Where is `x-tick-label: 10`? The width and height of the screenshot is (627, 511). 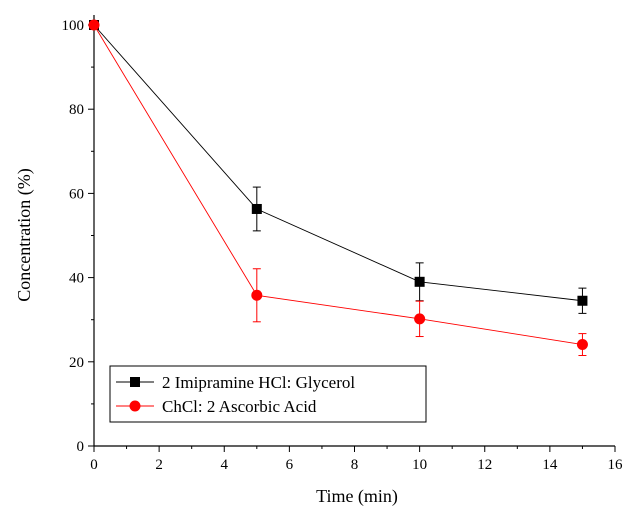
x-tick-label: 10 is located at coordinates (419, 465).